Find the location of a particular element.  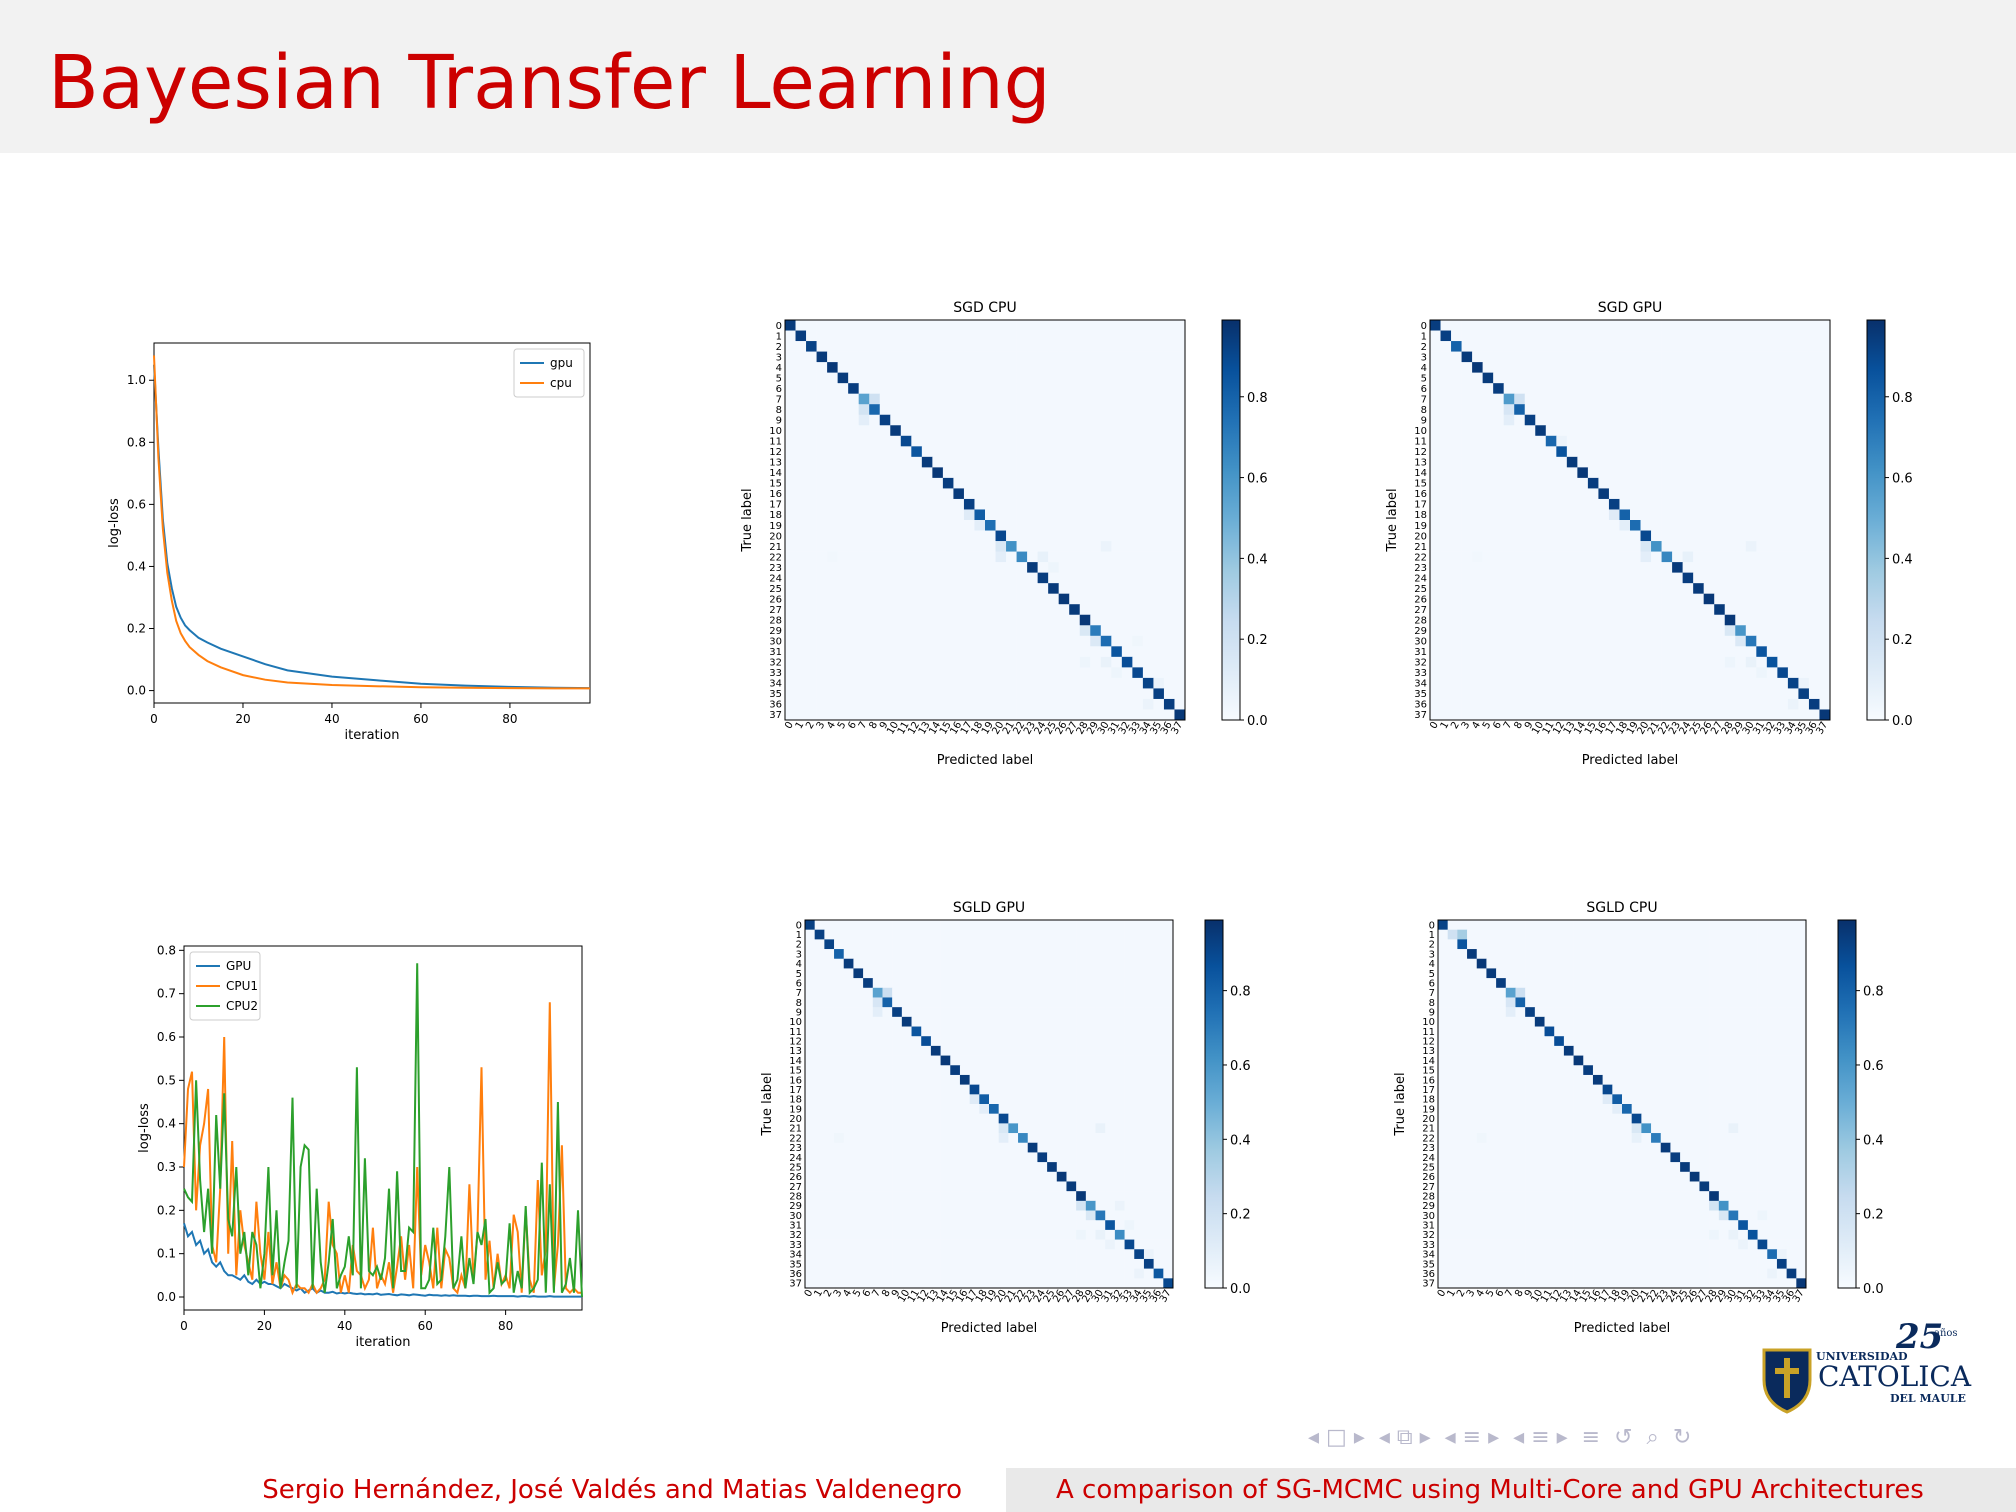

row-tick-label: 25 is located at coordinates (775, 589).